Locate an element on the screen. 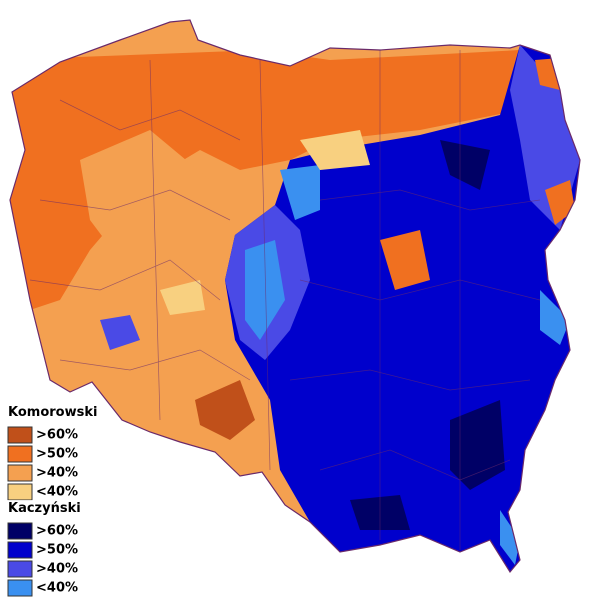 The image size is (609, 600). legend-title: Komorowski is located at coordinates (52, 412).